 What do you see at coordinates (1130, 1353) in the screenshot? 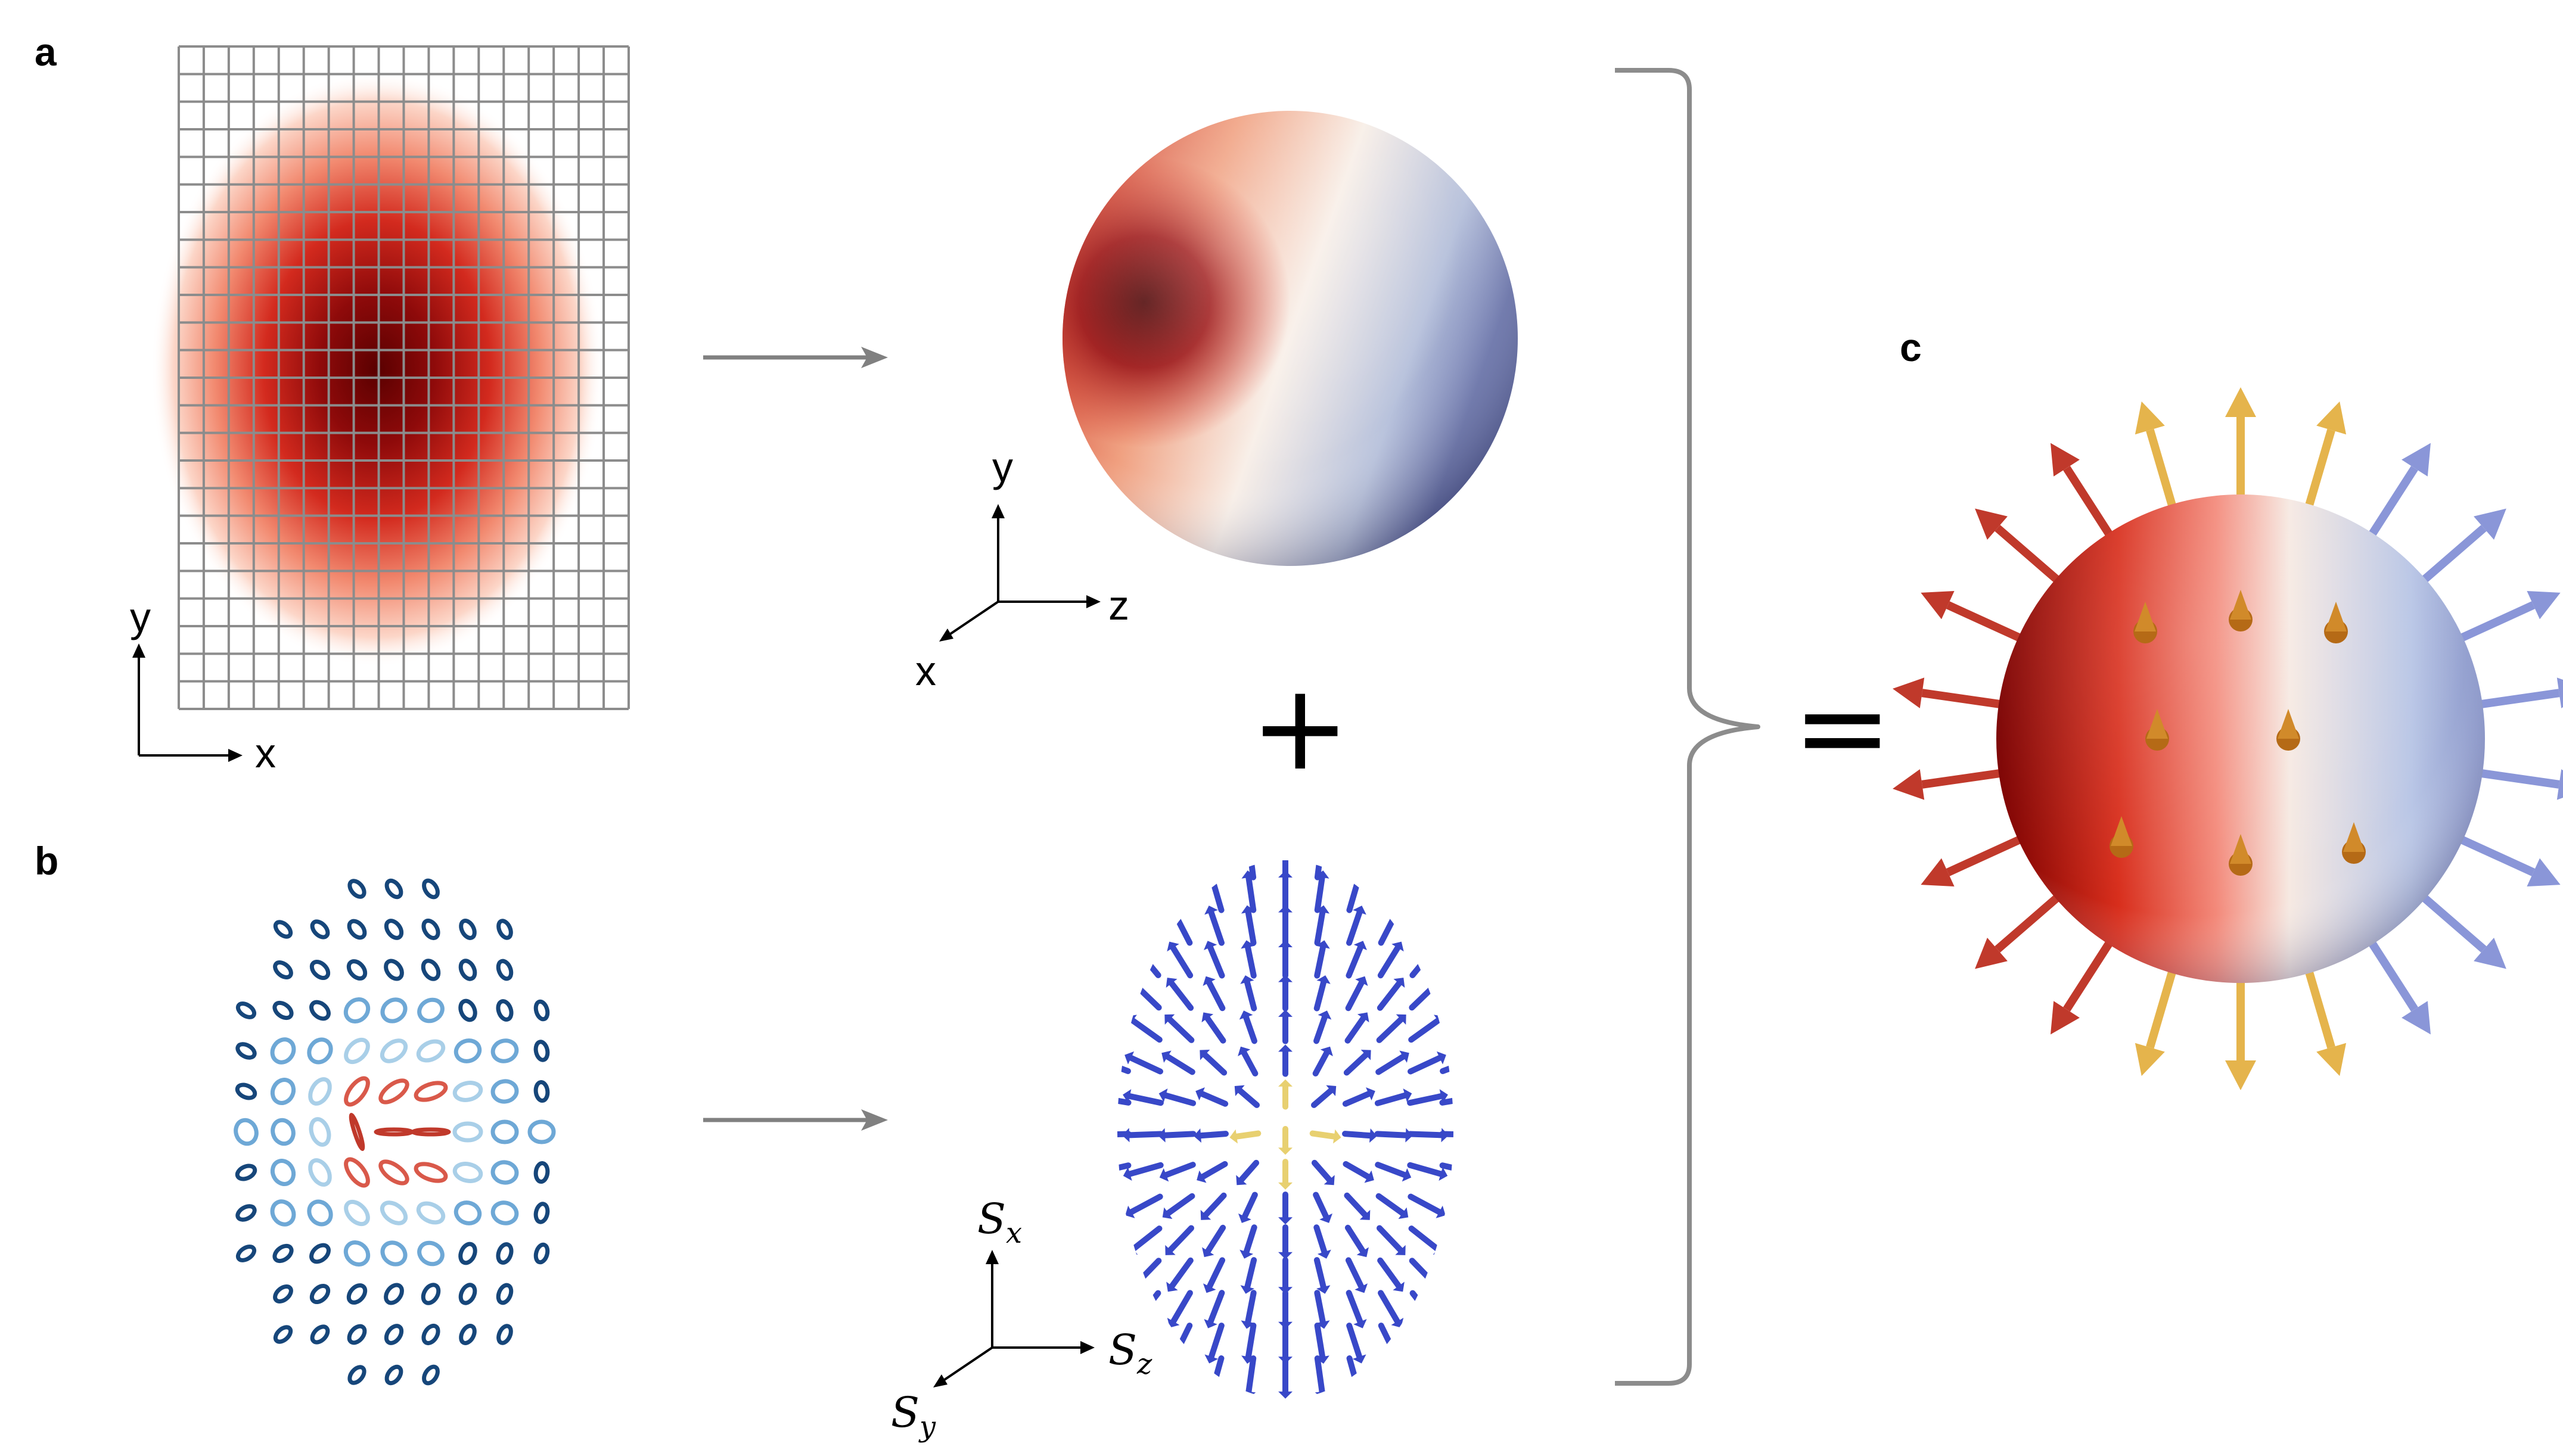
I see `spin-axis-sz-label: Sz` at bounding box center [1130, 1353].